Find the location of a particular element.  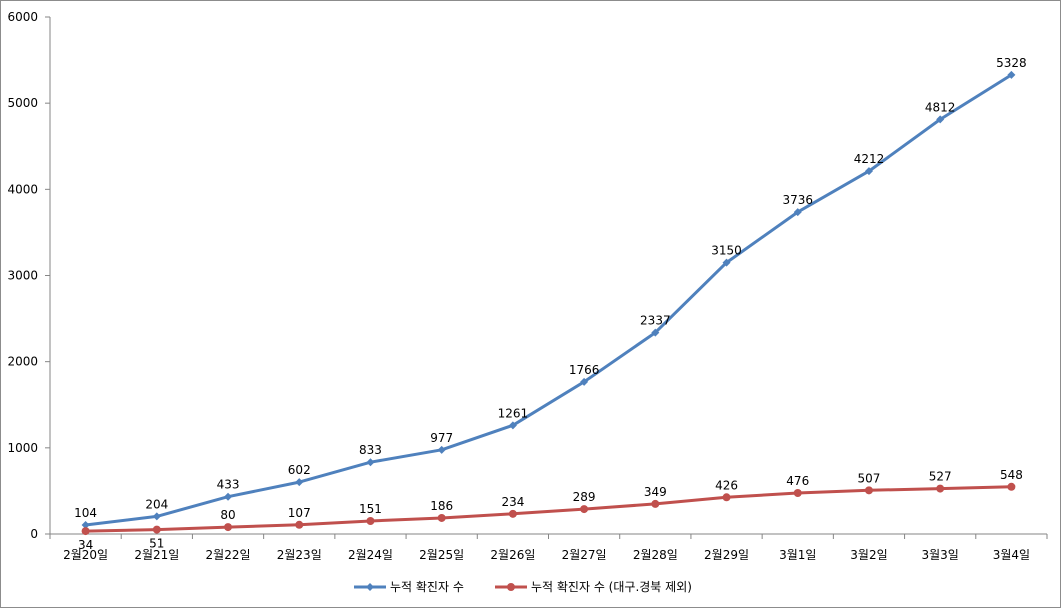

x-tick-label: 2월28일 is located at coordinates (655, 555).